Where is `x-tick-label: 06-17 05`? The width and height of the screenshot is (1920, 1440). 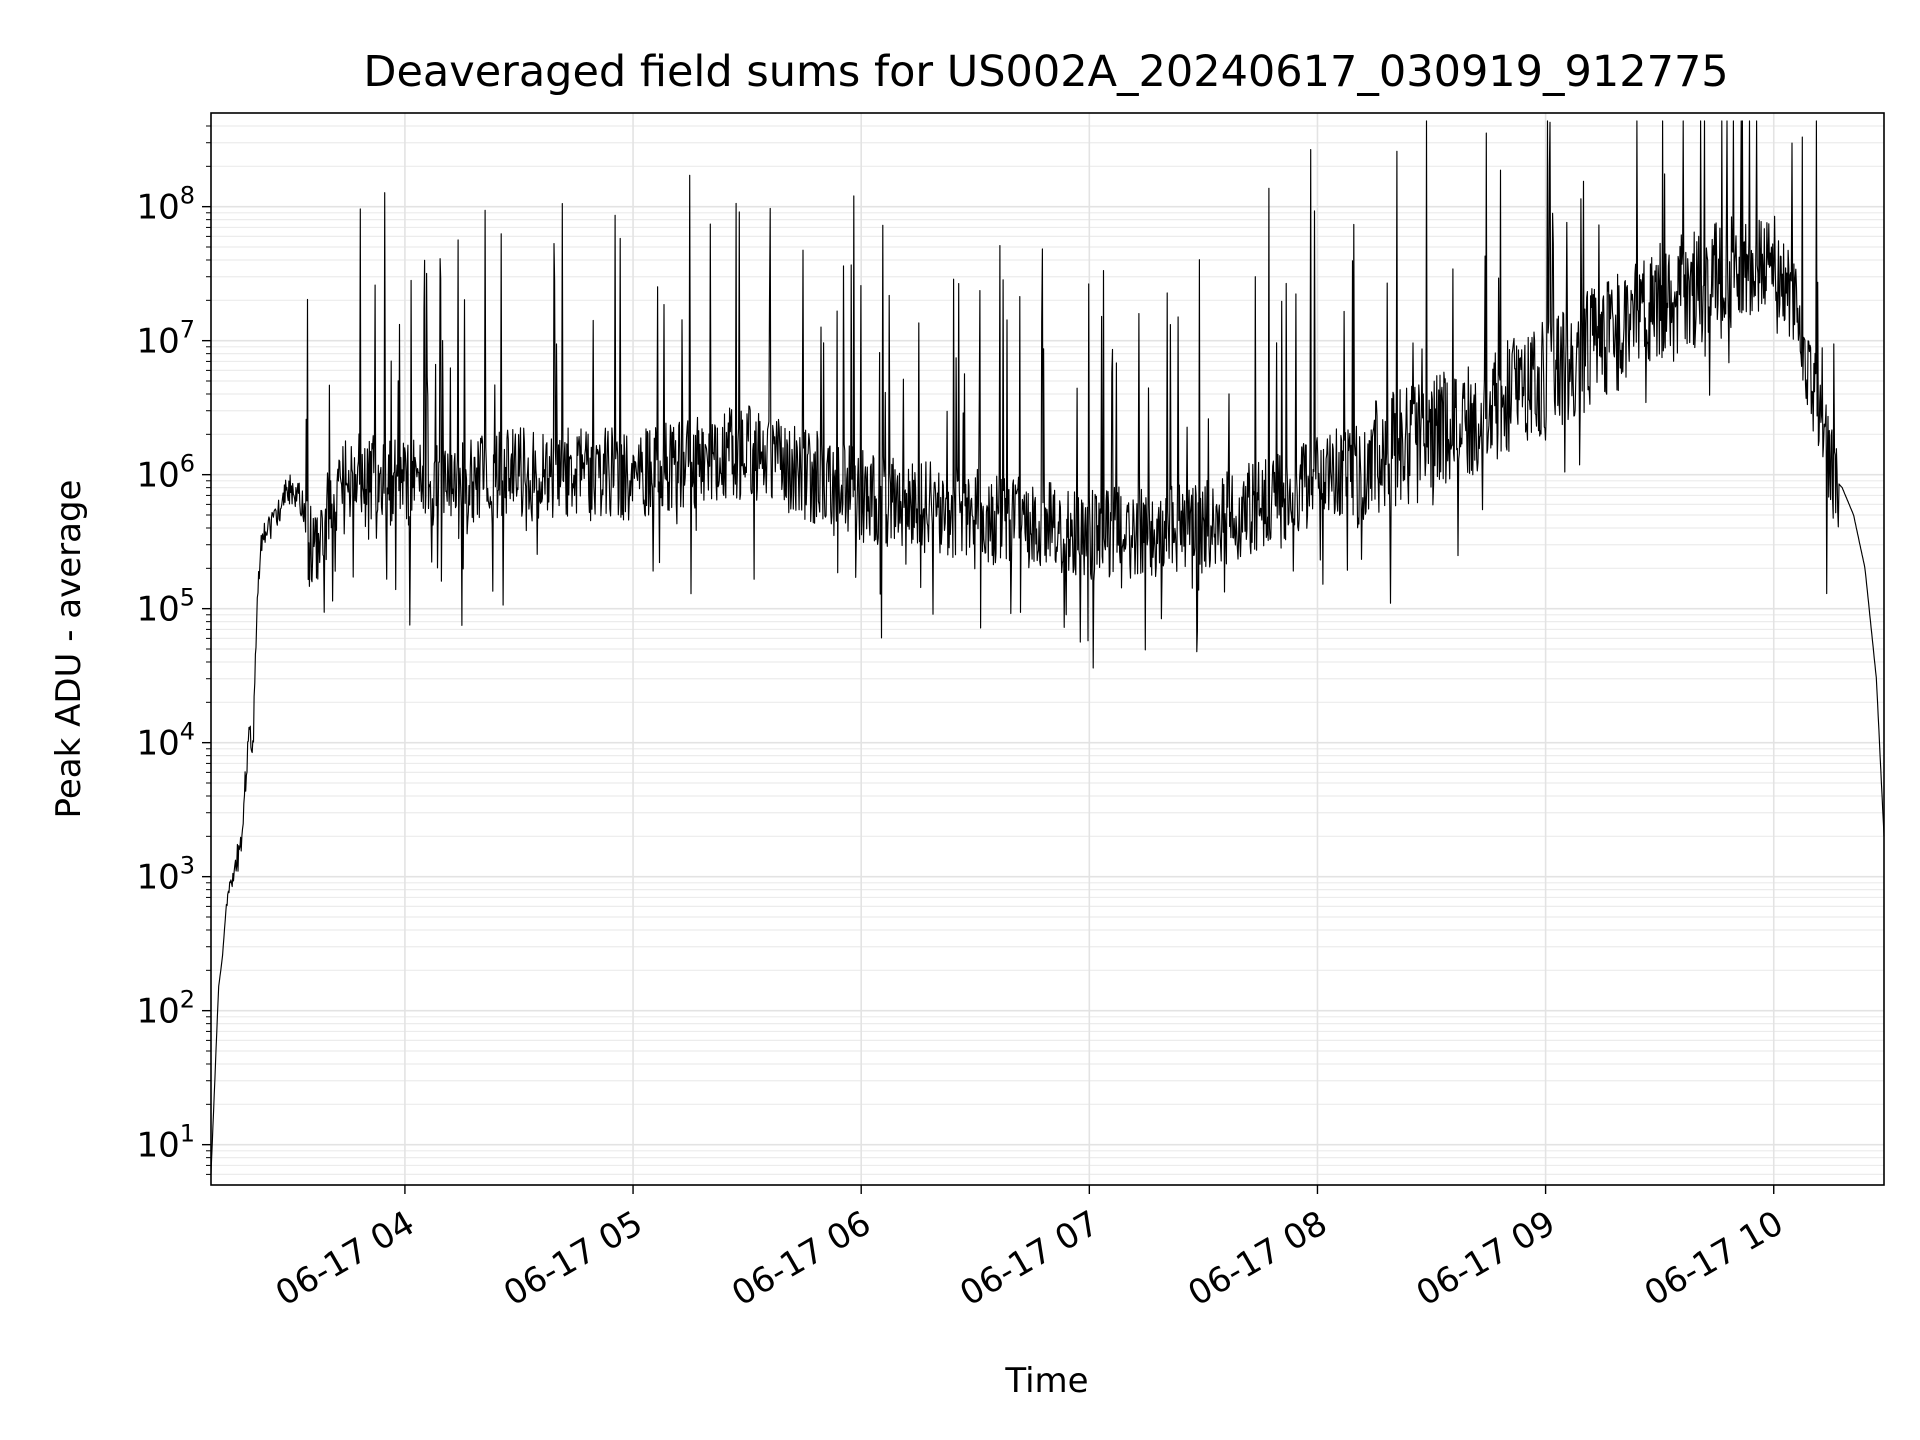 x-tick-label: 06-17 05 is located at coordinates (573, 1258).